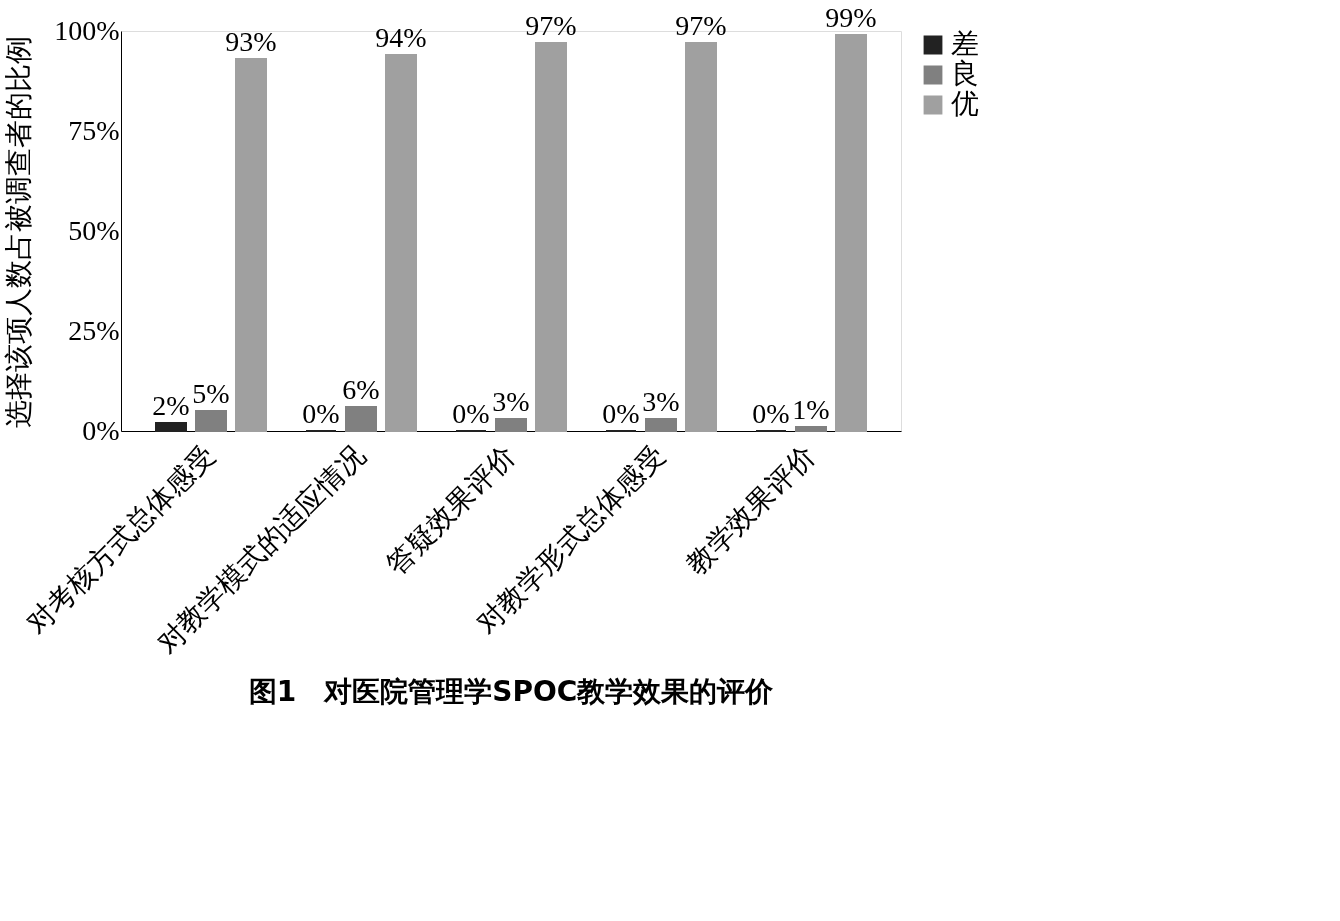  I want to click on text: 图1 对医院管理学SPOC教学效果的评价, so click(511, 691).